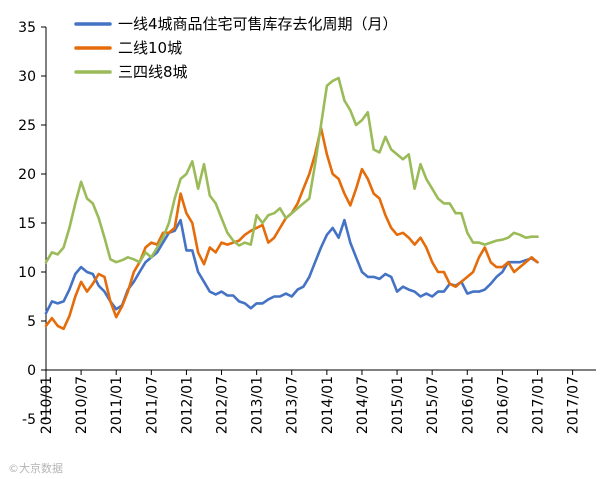  I want to click on x-tick-label: 2012/07, so click(223, 405).